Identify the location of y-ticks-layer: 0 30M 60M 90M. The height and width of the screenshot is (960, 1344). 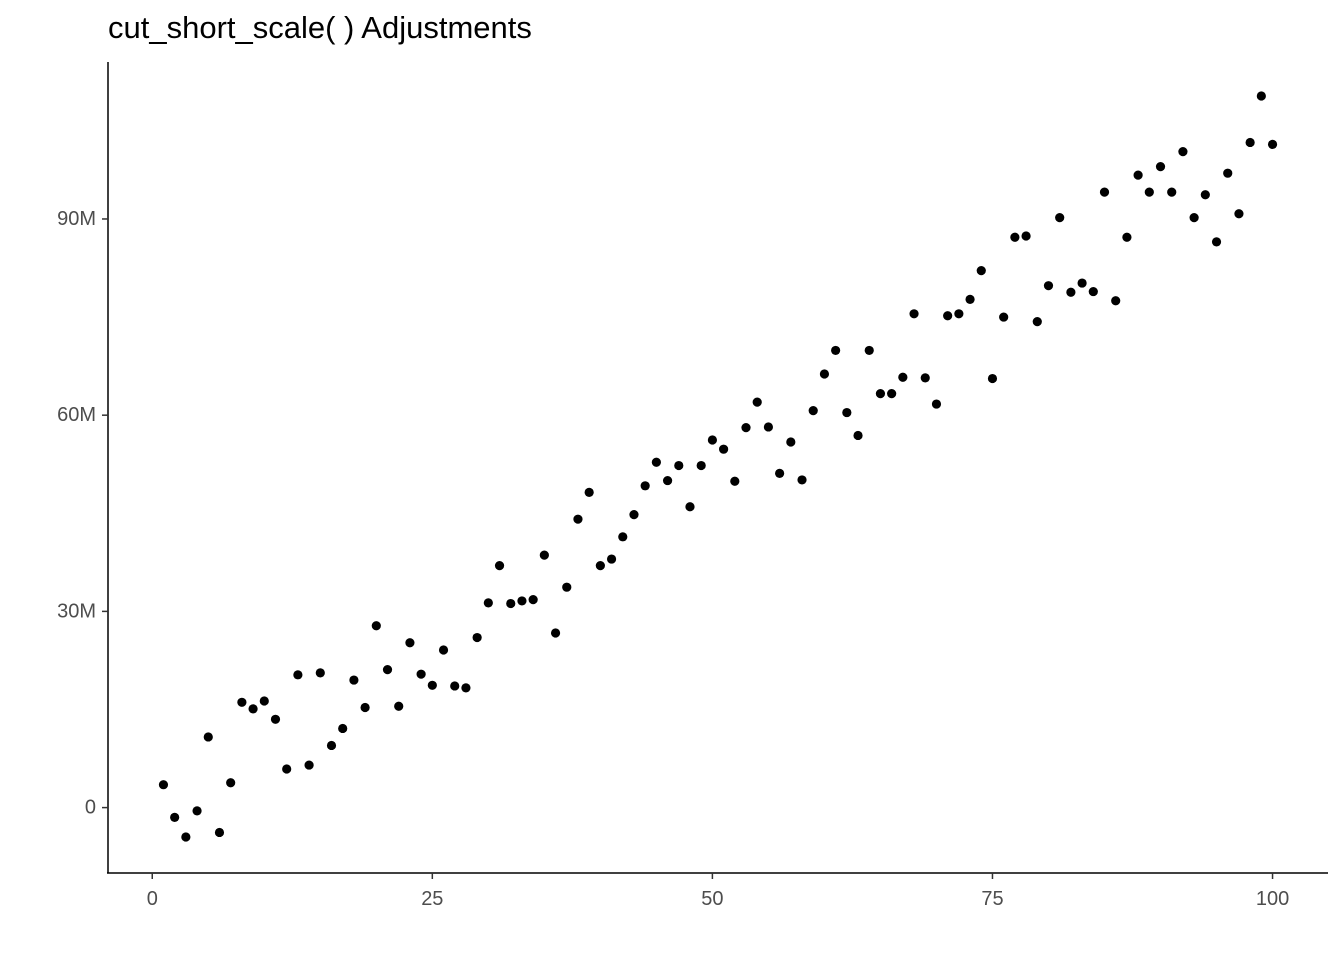
(82, 513).